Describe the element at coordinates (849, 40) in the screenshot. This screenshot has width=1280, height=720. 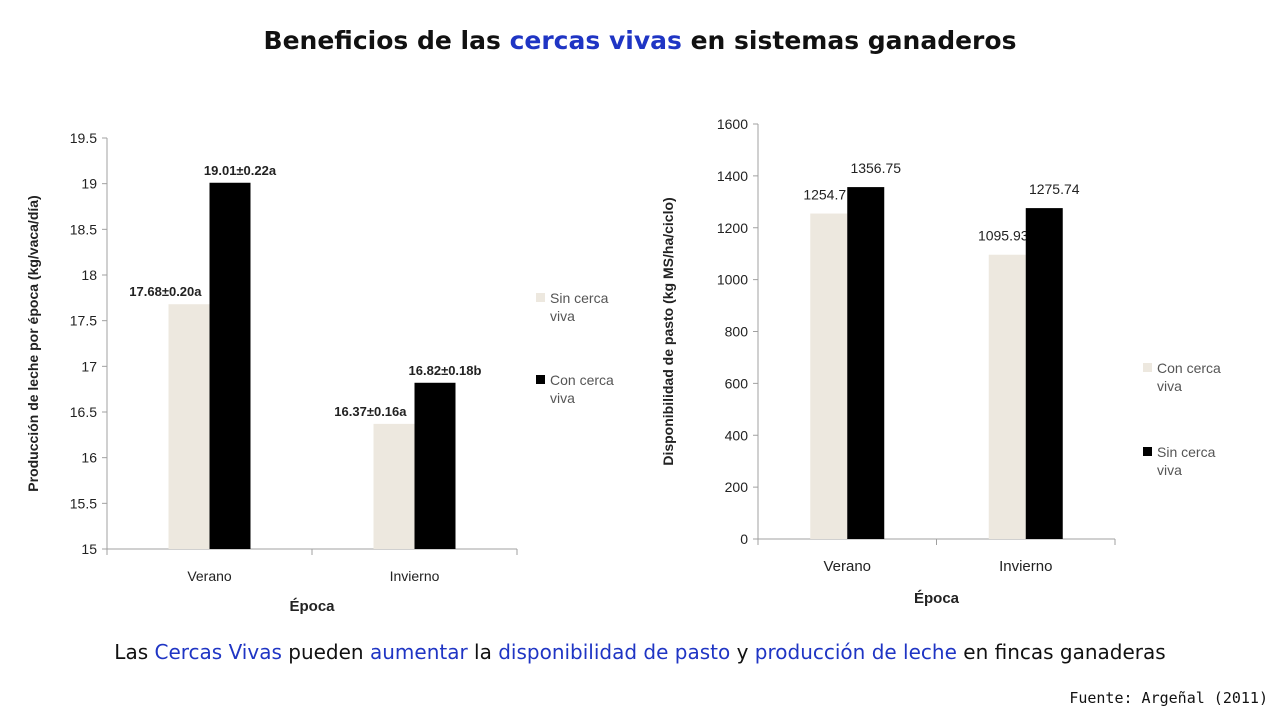
I see `title-part2: en sistemas ganaderos` at that location.